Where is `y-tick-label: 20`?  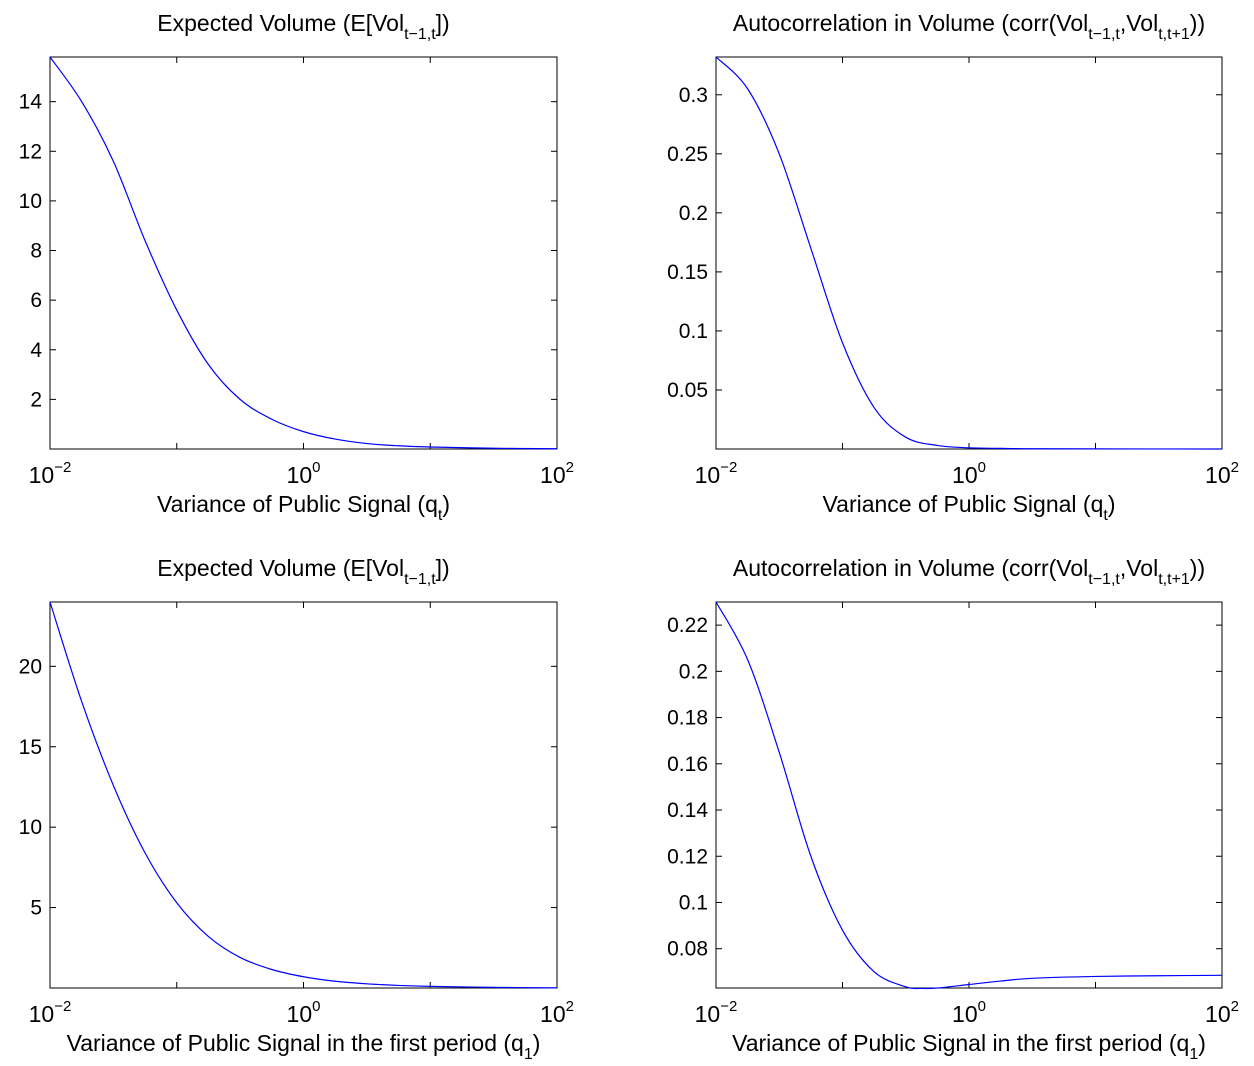 y-tick-label: 20 is located at coordinates (30, 666).